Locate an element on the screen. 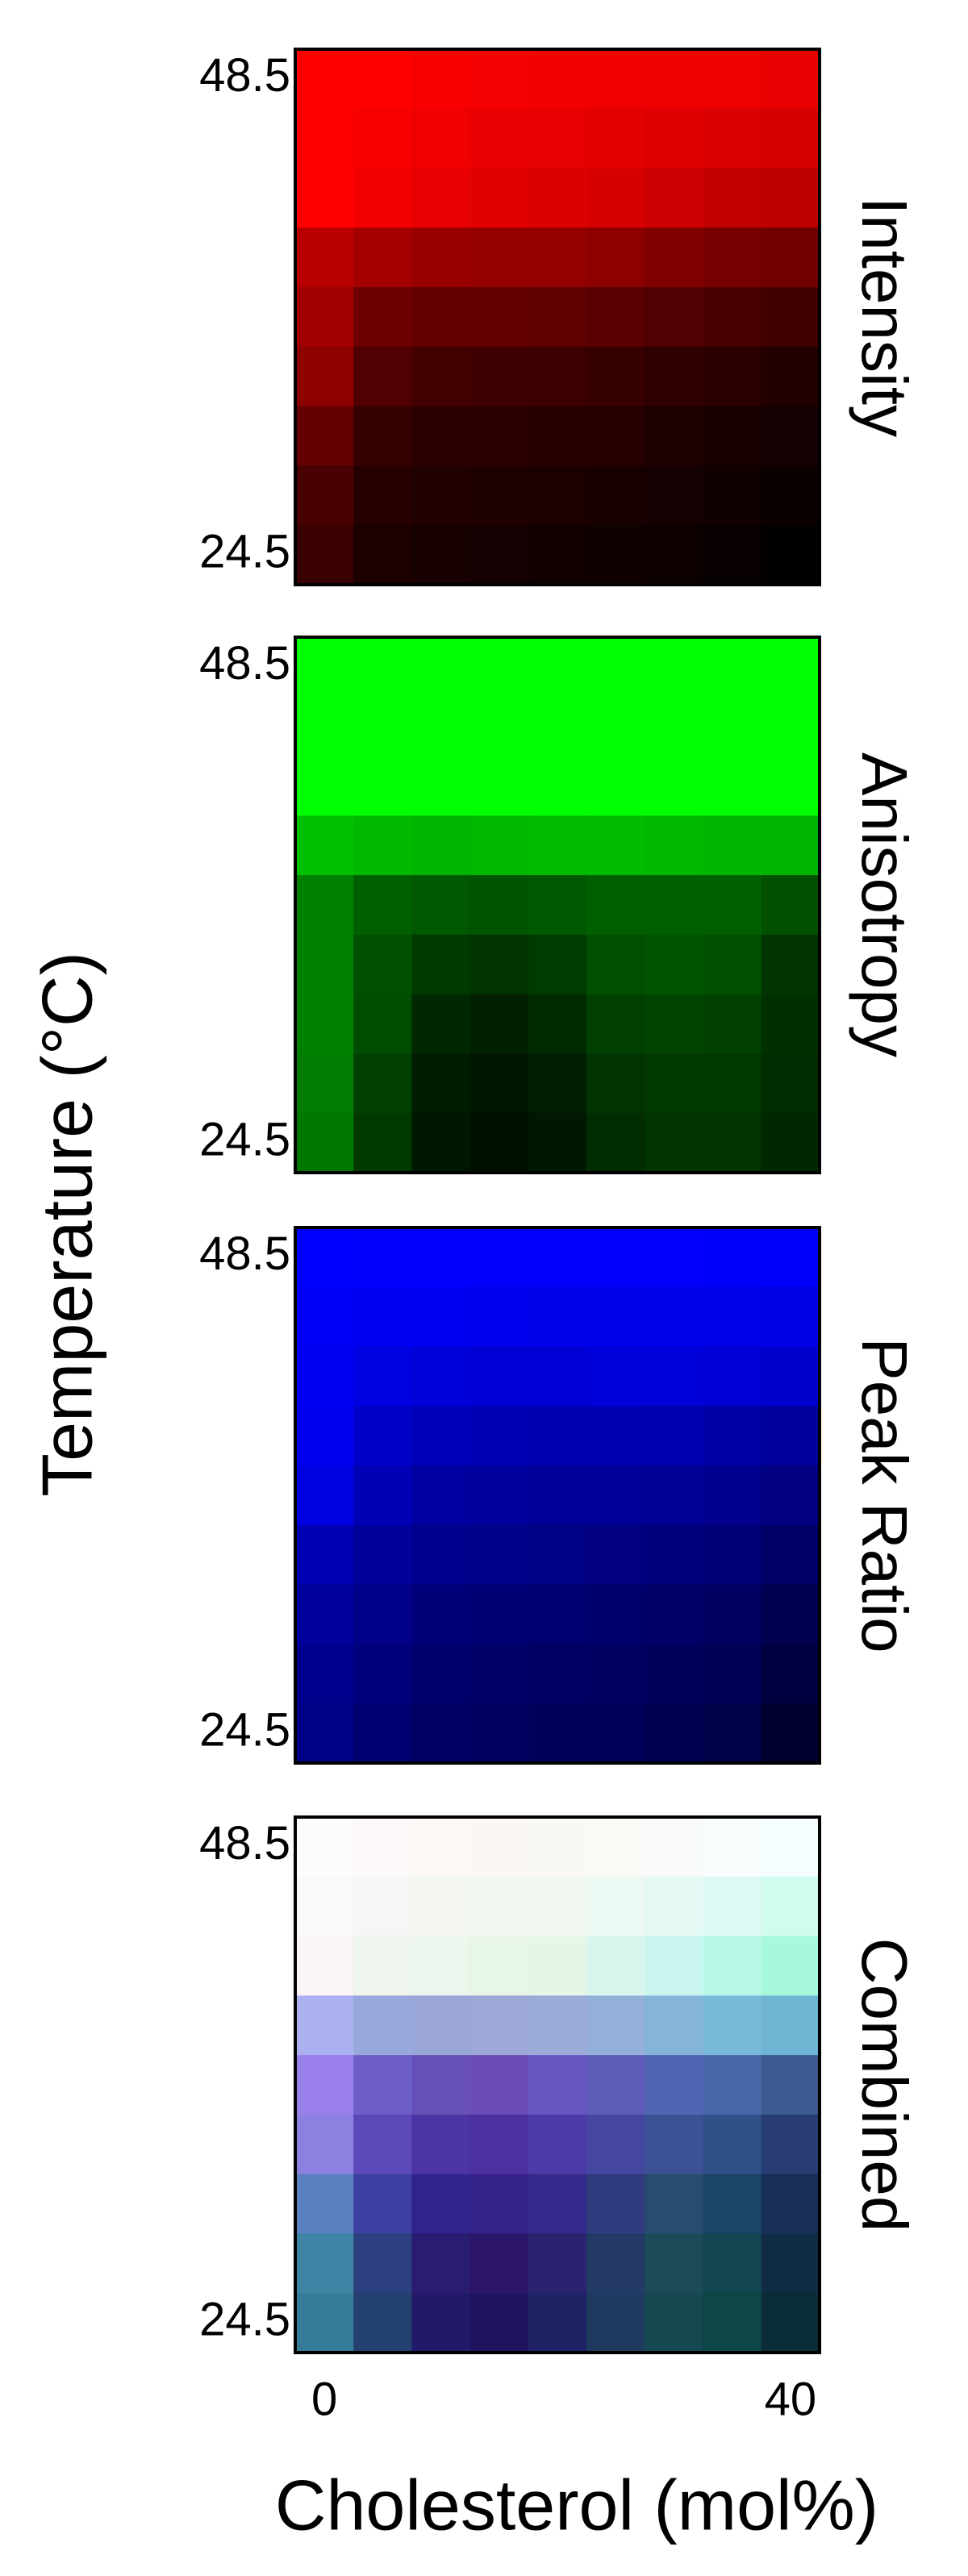  x-axis-label: Cholesterol (mol%) is located at coordinates (576, 2505).